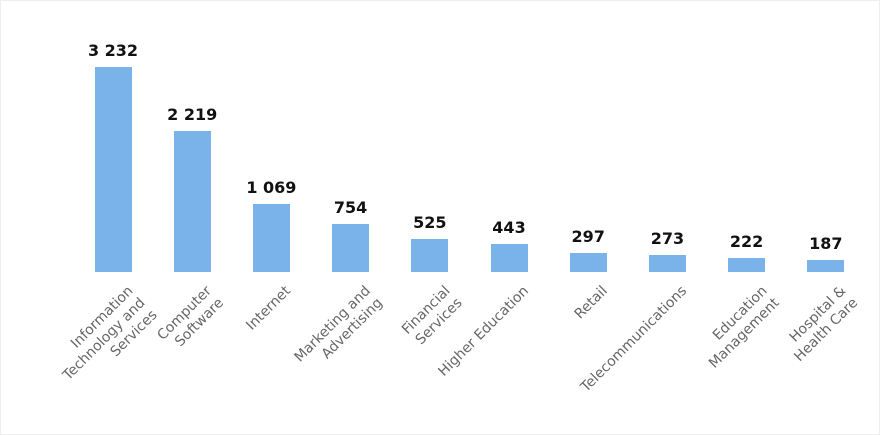 The height and width of the screenshot is (435, 880). What do you see at coordinates (271, 188) in the screenshot?
I see `value-label: 1 069` at bounding box center [271, 188].